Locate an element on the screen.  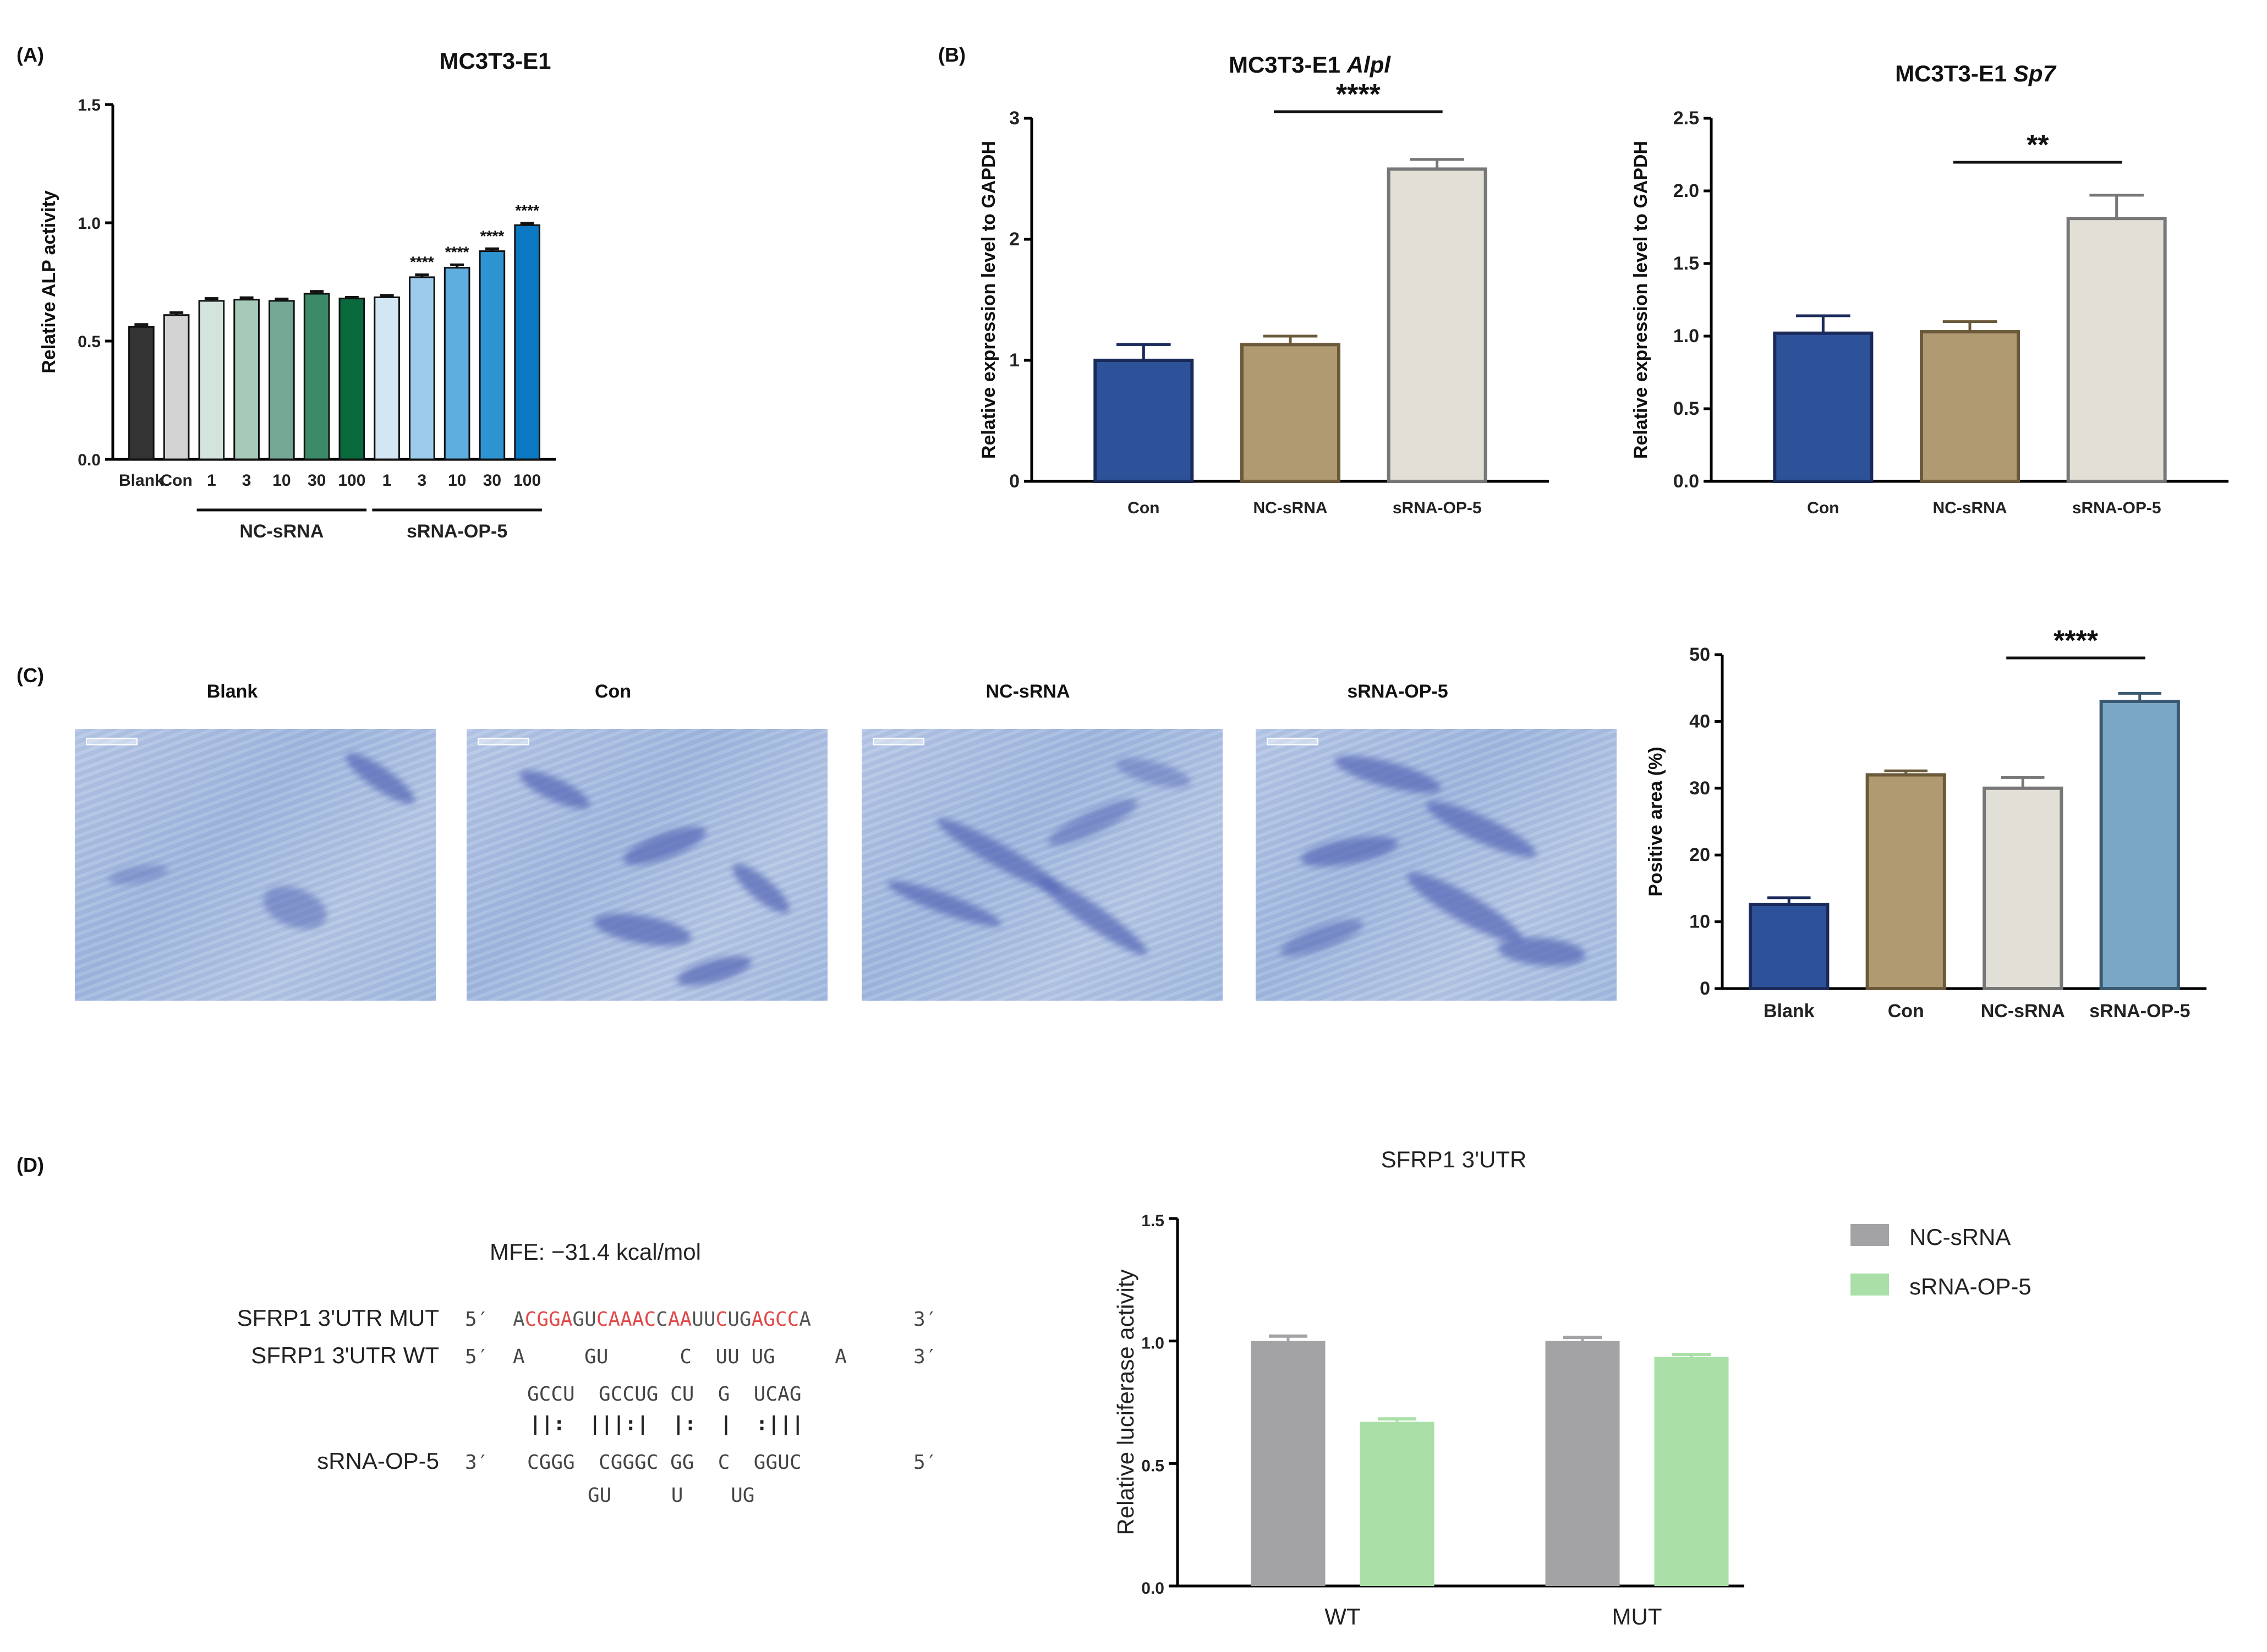
mut-sequence-segment: CGGA is located at coordinates (549, 1320).